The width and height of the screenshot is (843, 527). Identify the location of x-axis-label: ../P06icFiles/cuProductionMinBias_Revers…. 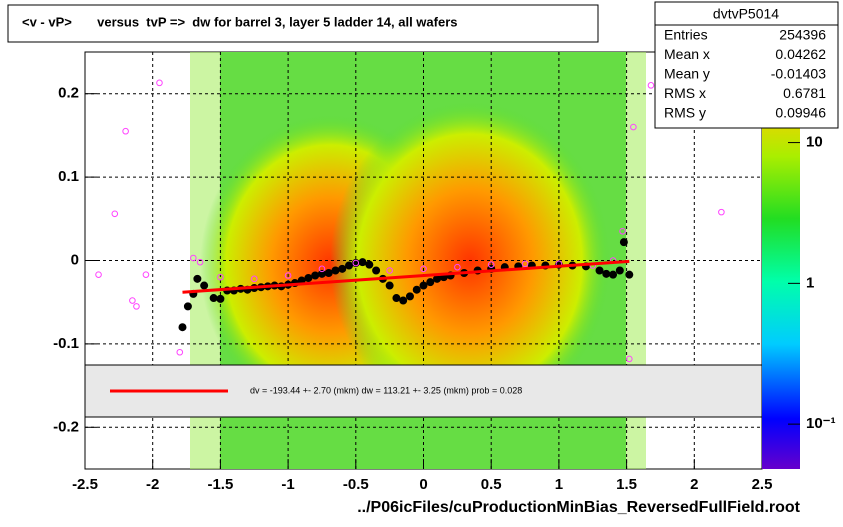
(578, 507).